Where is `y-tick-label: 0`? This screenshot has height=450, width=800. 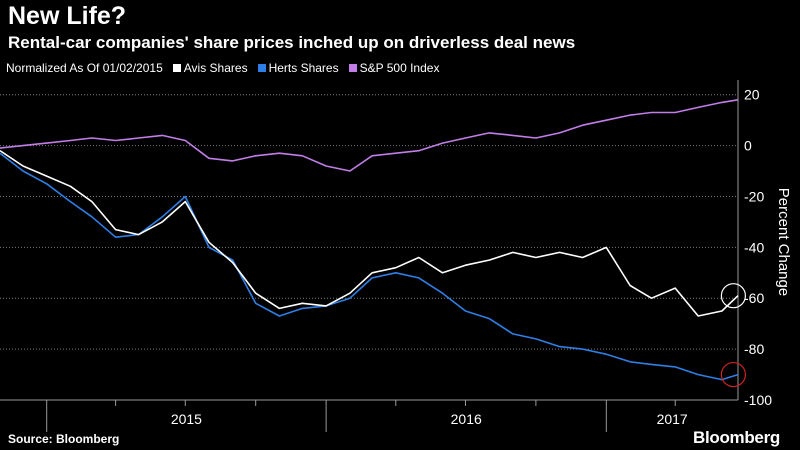
y-tick-label: 0 is located at coordinates (748, 146).